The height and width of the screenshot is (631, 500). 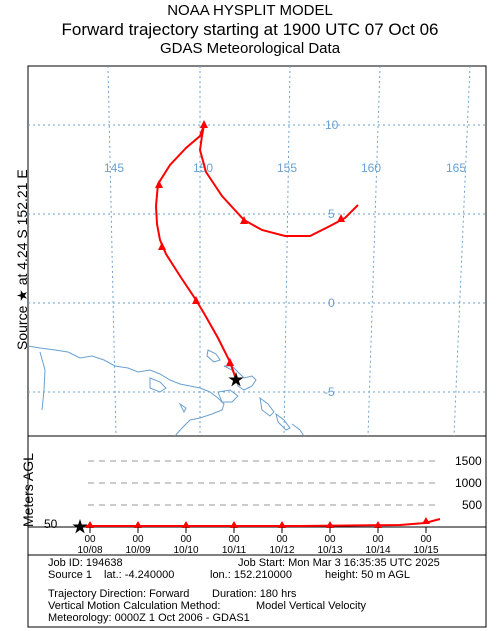 What do you see at coordinates (339, 563) in the screenshot?
I see `job-start: Job Start: Mon Mar 3 16:35:35 UTC 2025` at bounding box center [339, 563].